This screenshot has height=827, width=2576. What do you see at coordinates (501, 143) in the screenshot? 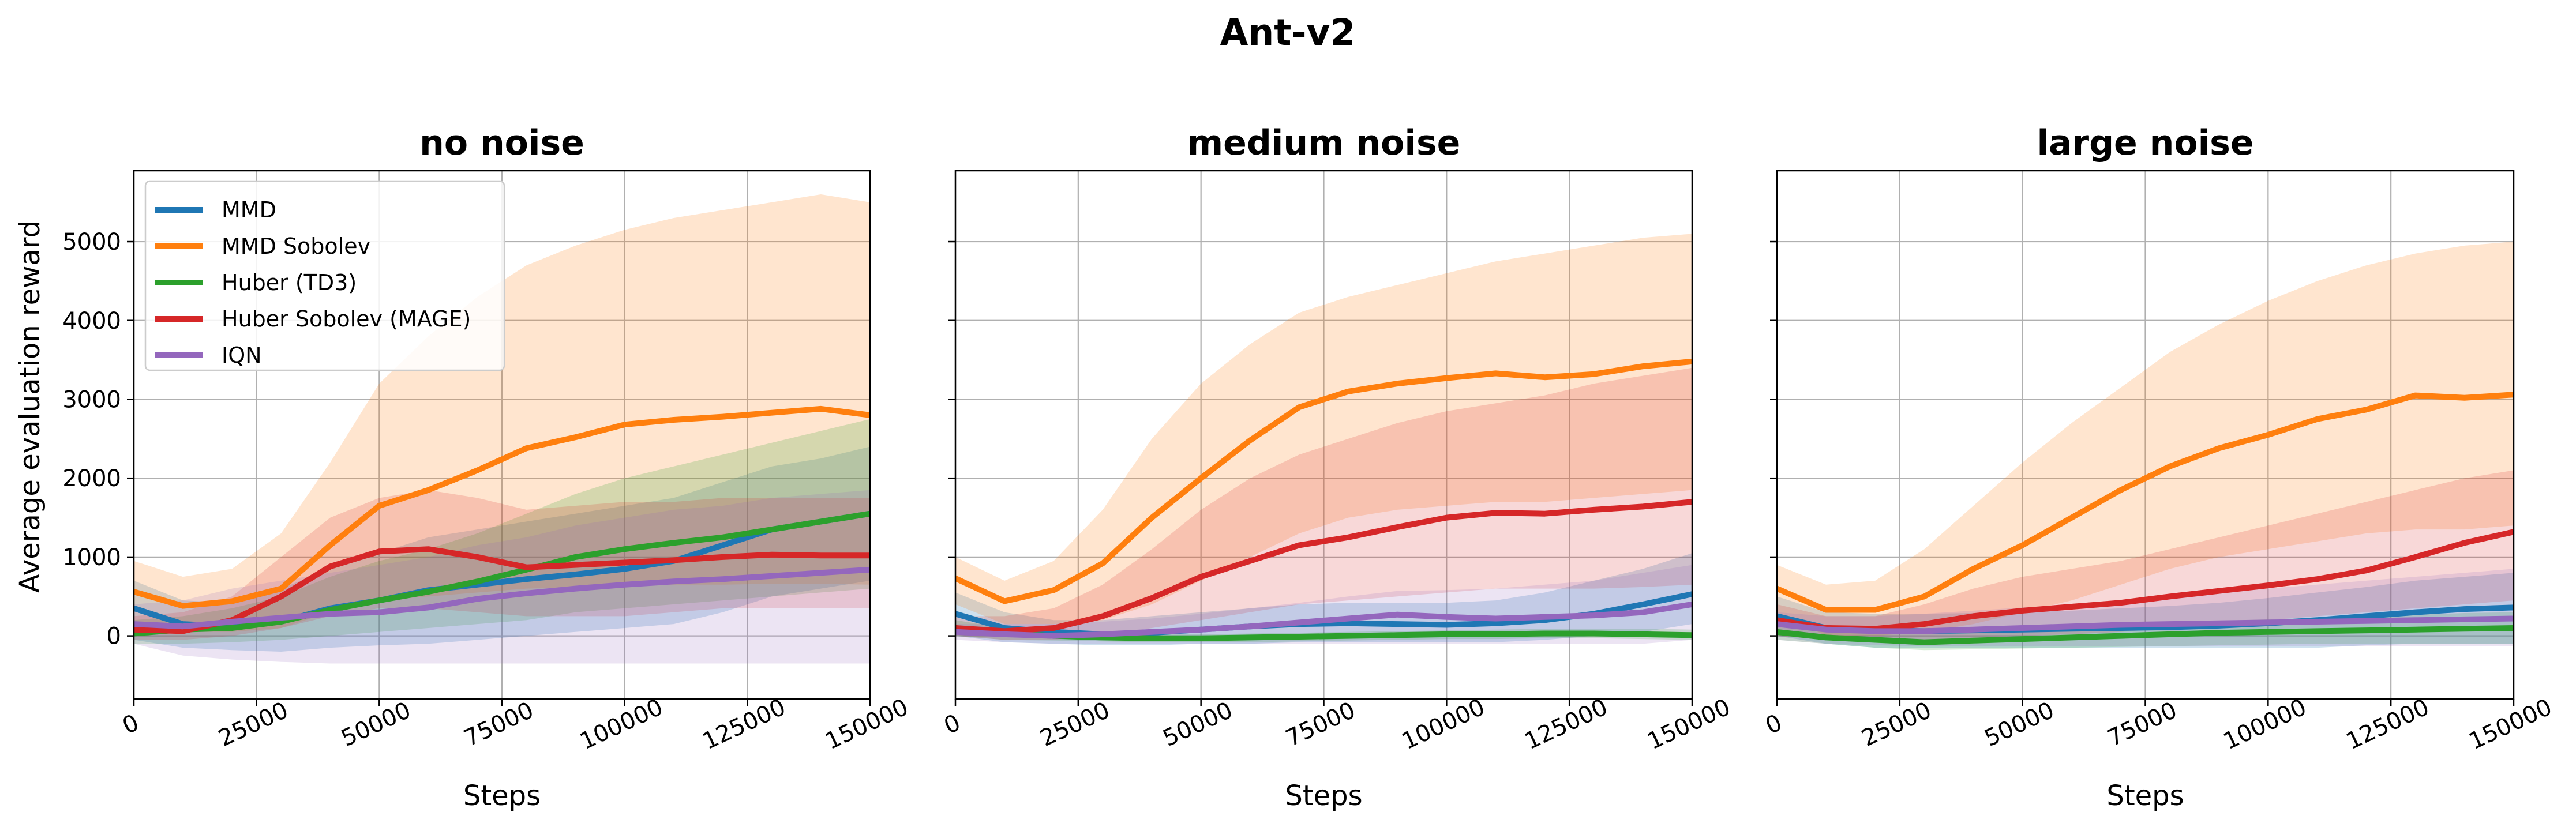
I see `panel-title: no noise` at bounding box center [501, 143].